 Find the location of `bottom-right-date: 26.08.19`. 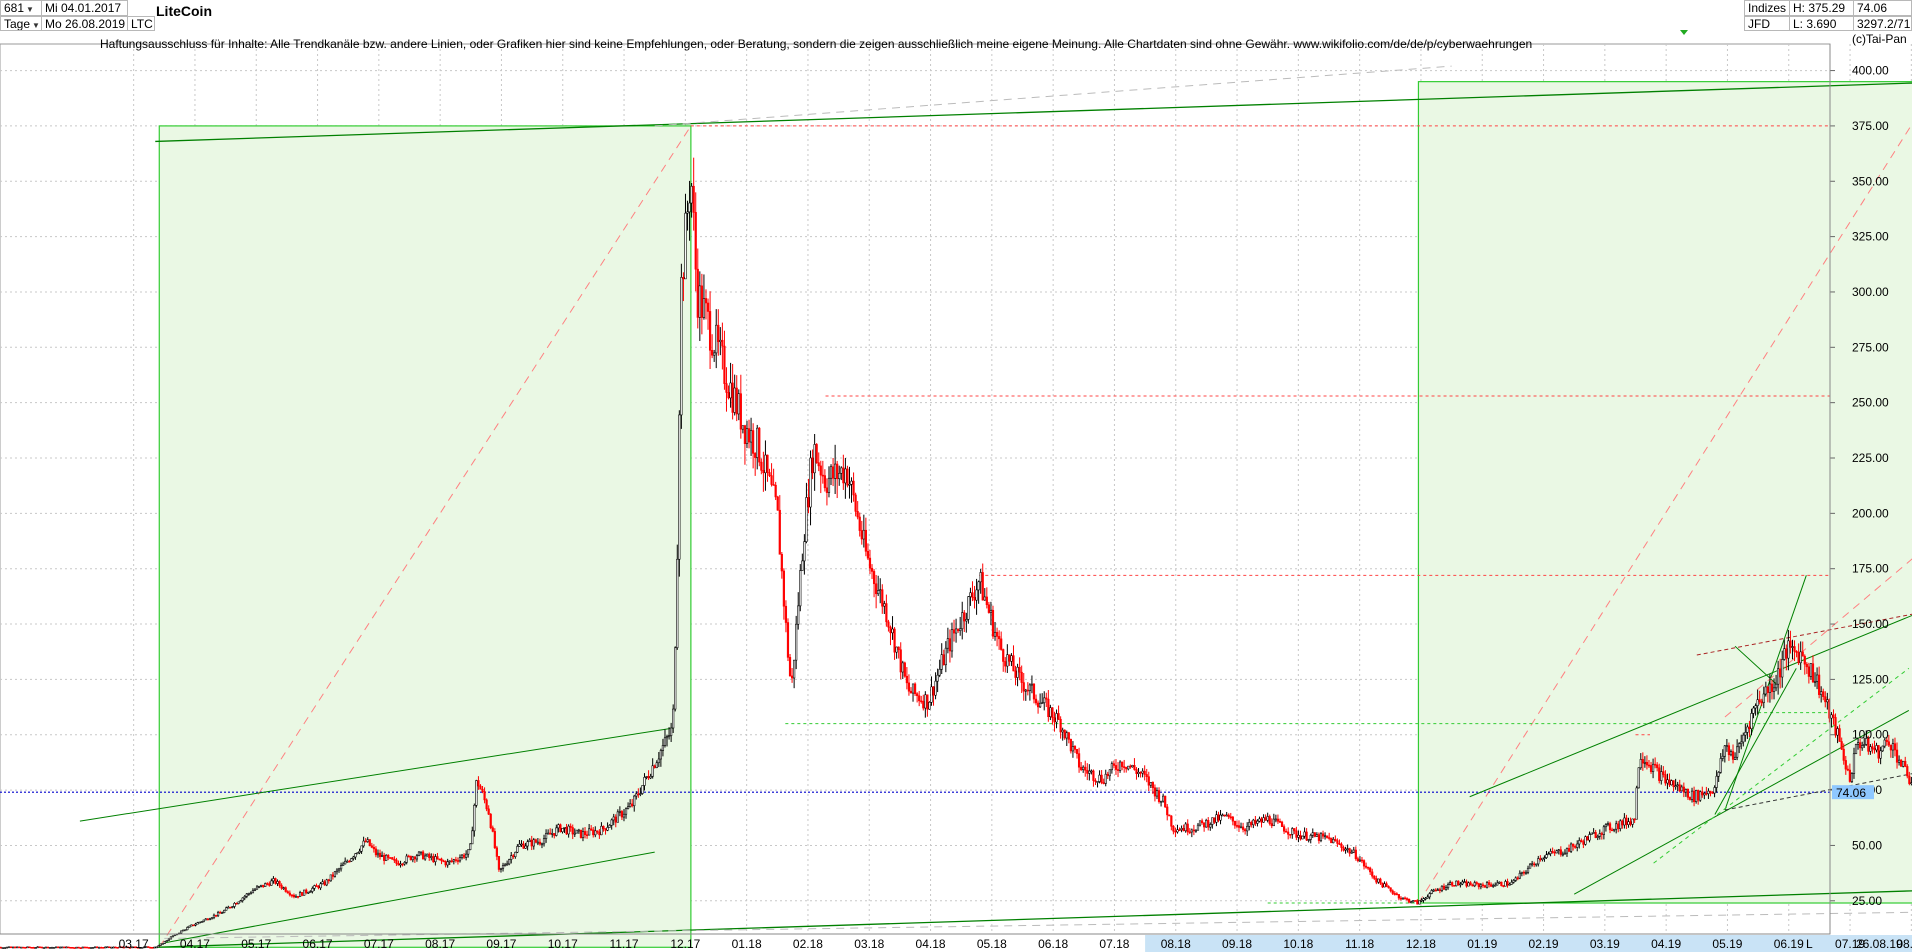

bottom-right-date: 26.08.19 is located at coordinates (1879, 944).